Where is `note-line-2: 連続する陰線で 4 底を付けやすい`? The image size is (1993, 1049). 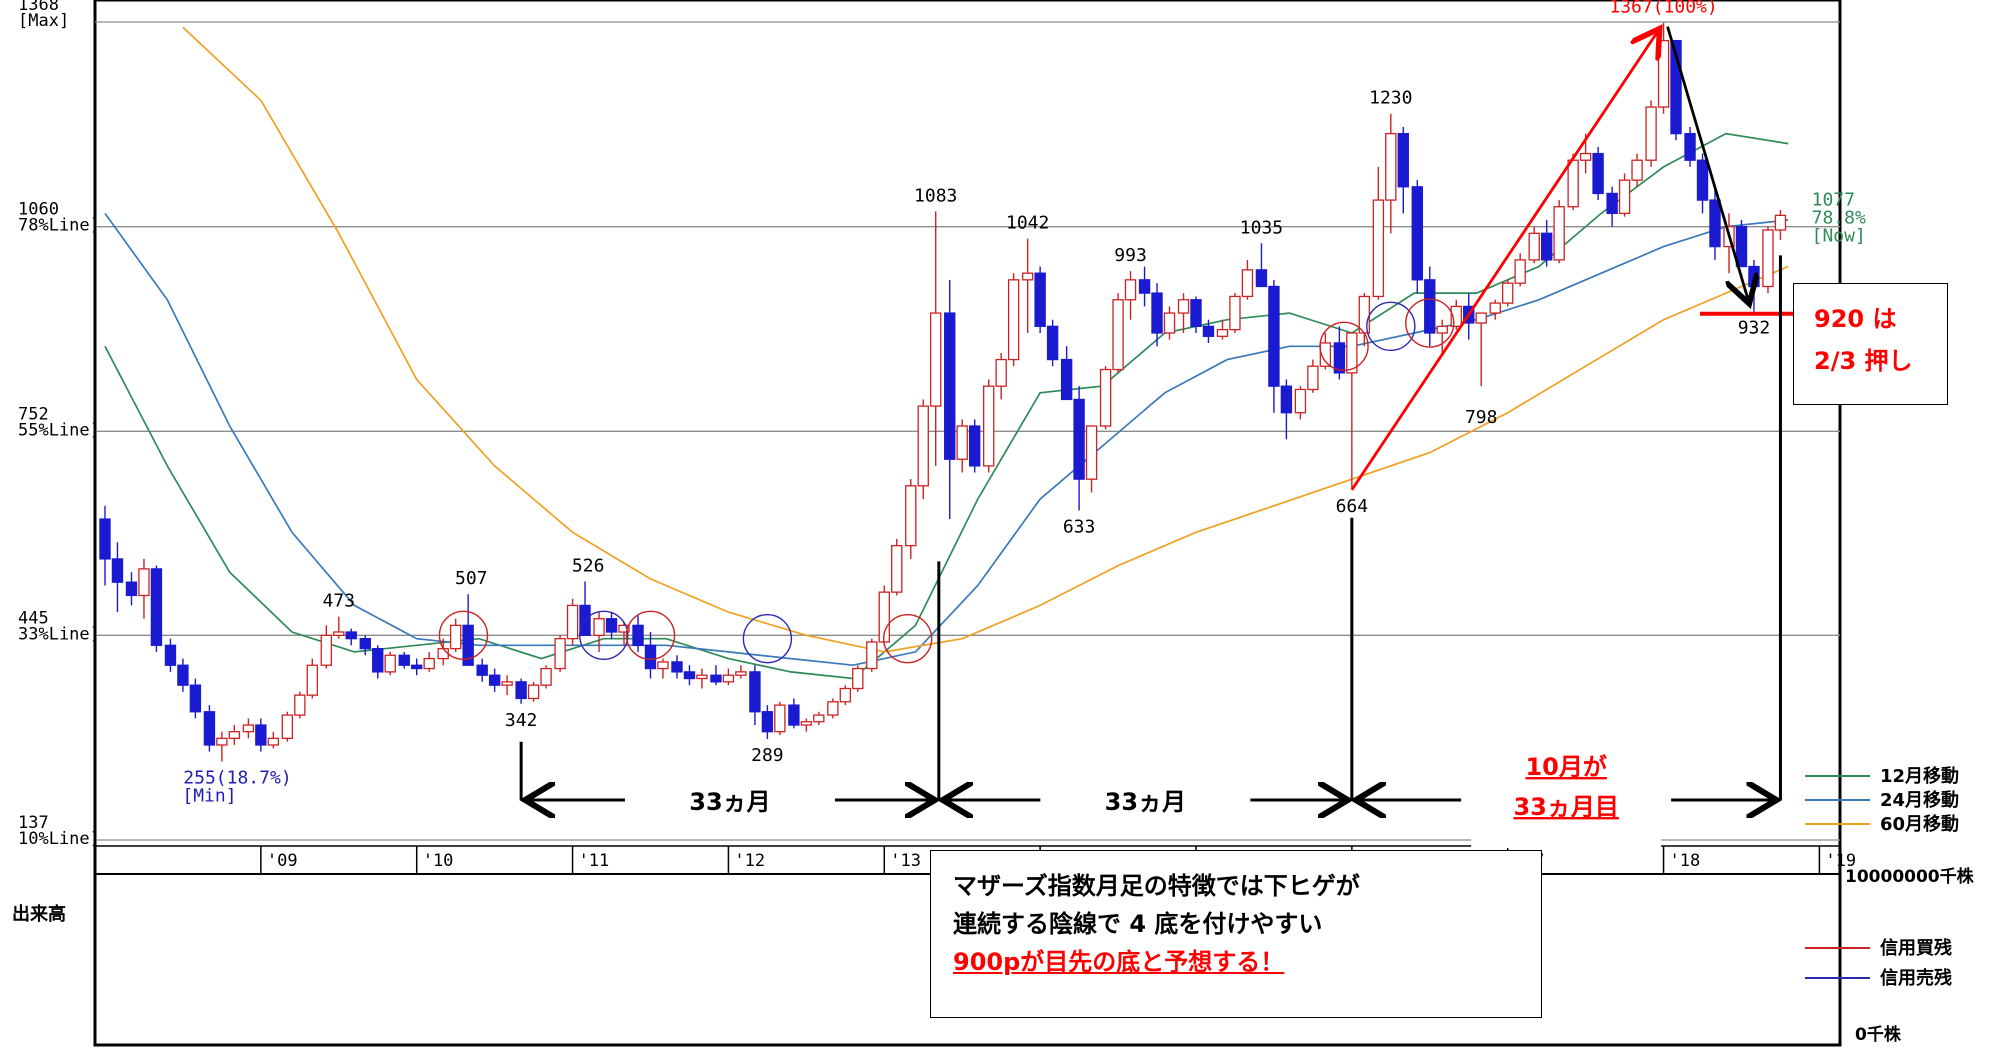
note-line-2: 連続する陰線で 4 底を付けやすい is located at coordinates (1138, 924).